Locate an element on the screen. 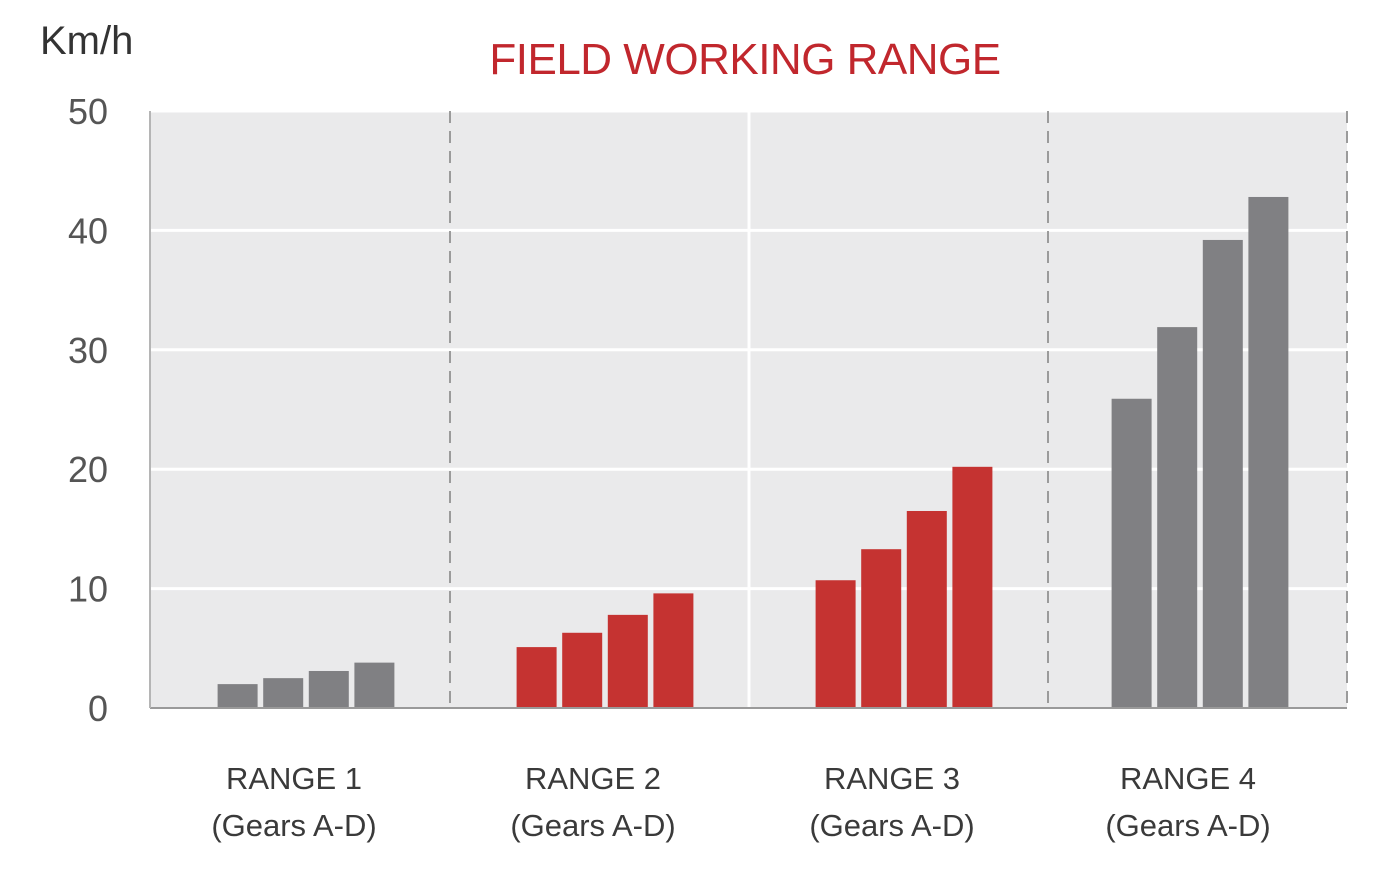 This screenshot has height=870, width=1381. bar-range-3-gear-B is located at coordinates (881, 628).